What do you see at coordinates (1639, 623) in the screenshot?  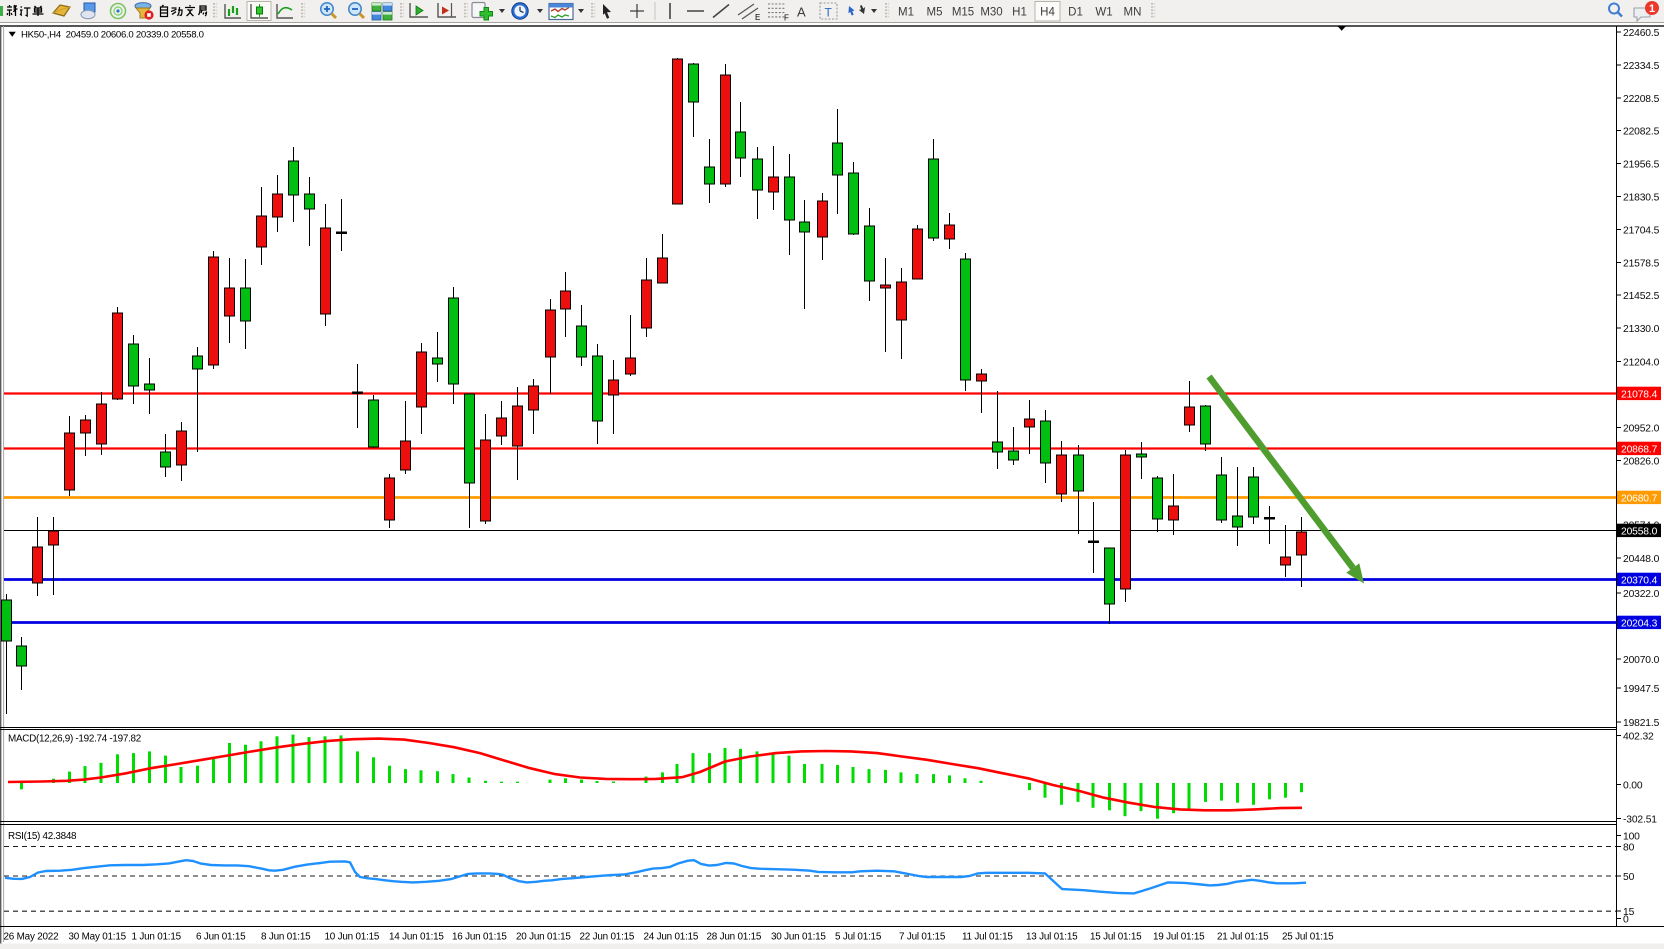 I see `svg-text: 20204.3` at bounding box center [1639, 623].